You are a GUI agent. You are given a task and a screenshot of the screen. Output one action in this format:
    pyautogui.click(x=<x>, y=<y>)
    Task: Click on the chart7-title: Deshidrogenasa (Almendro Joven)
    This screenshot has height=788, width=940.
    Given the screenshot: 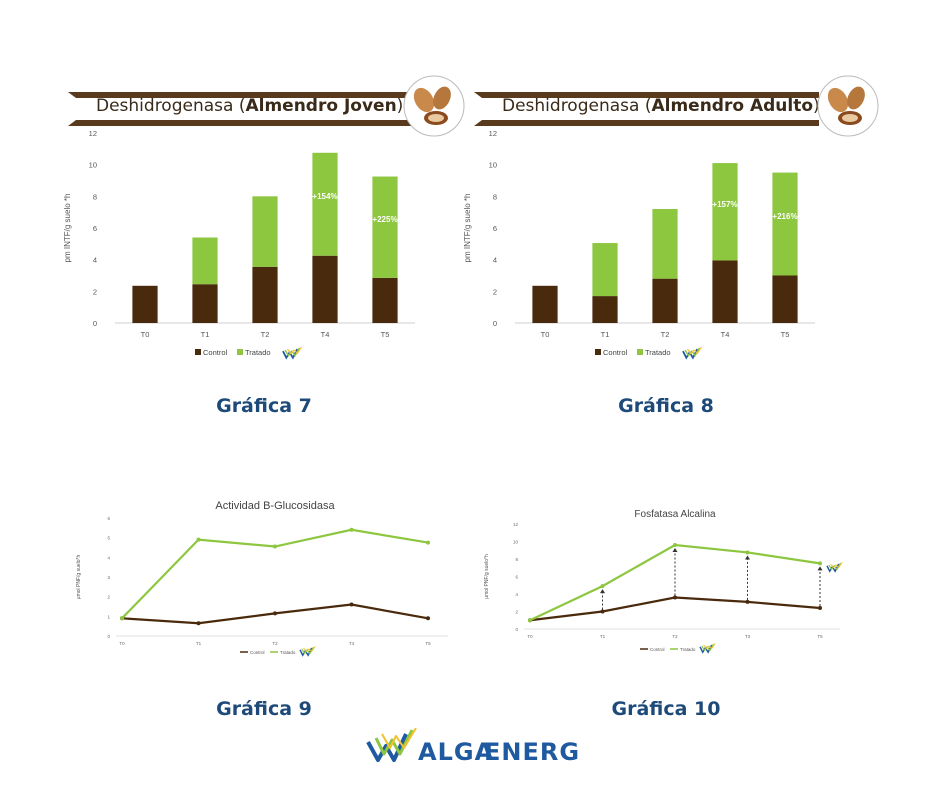 What is the action you would take?
    pyautogui.click(x=250, y=106)
    